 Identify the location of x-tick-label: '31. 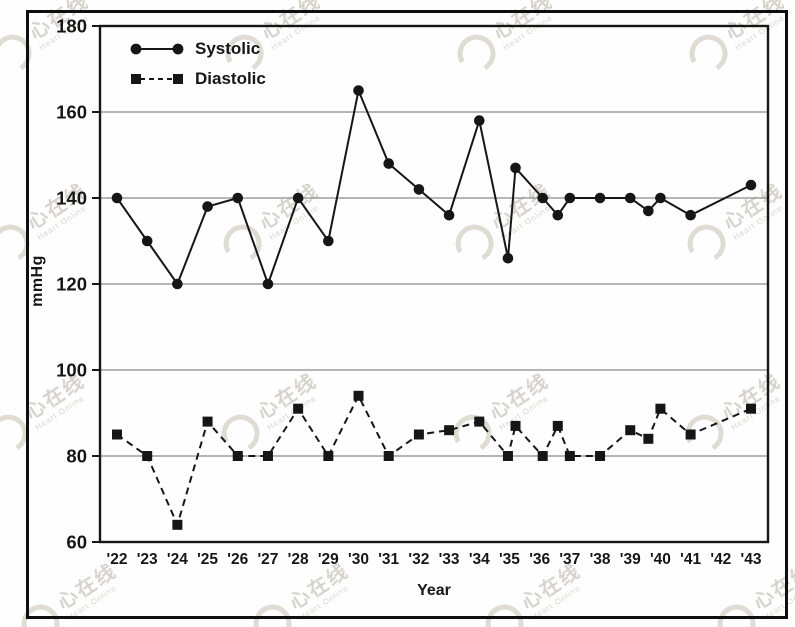
(388, 559).